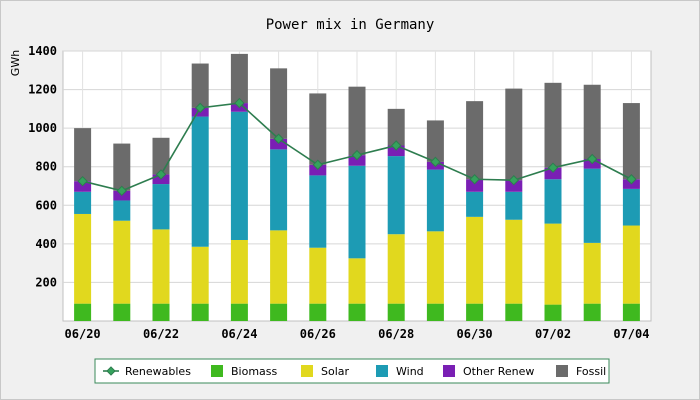  I want to click on x-tick-label: 07/02, so click(553, 334).